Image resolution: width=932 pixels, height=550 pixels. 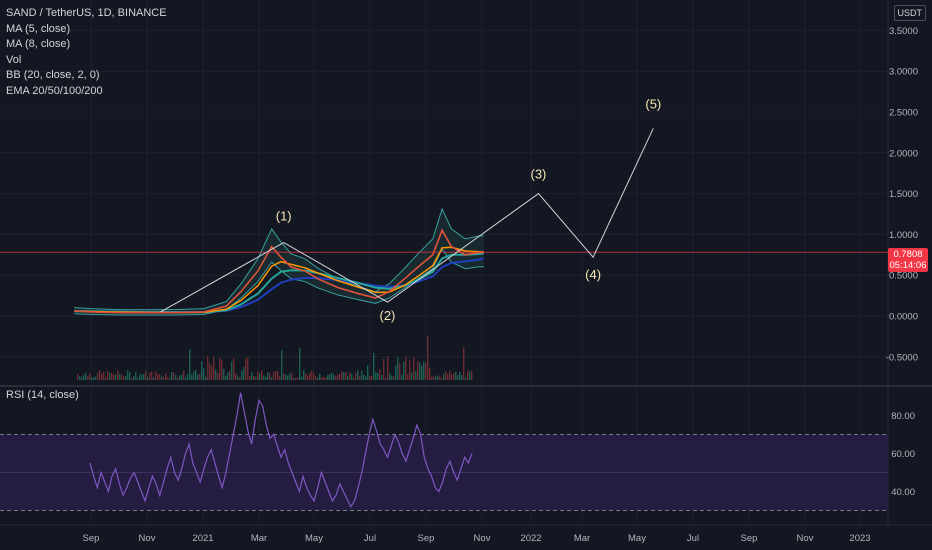 I want to click on indicator-ma5: MA (5, close), so click(x=38, y=28).